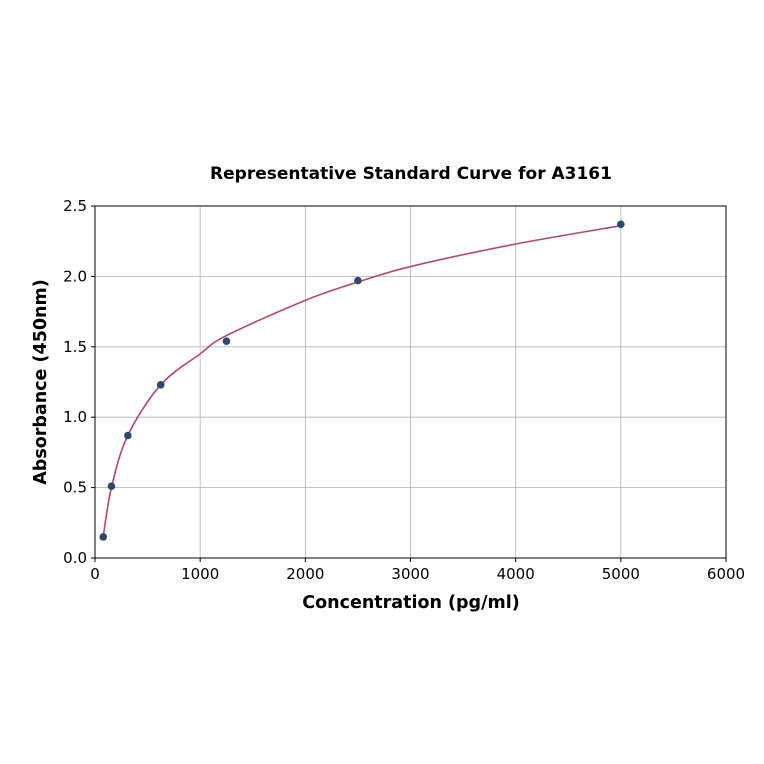  Describe the element at coordinates (75, 347) in the screenshot. I see `y-tick-label: 1.5` at that location.